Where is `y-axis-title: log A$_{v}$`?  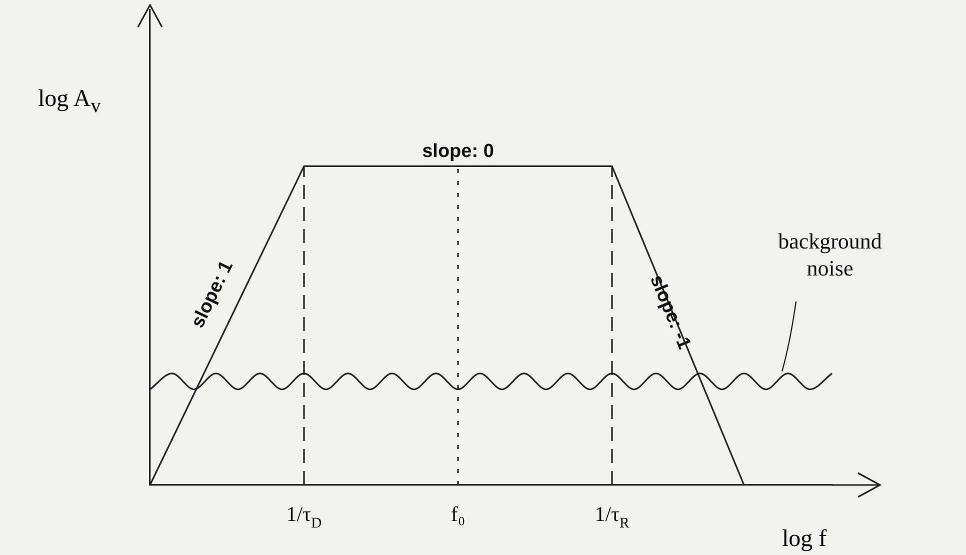 y-axis-title: log A$_{v}$ is located at coordinates (69, 102).